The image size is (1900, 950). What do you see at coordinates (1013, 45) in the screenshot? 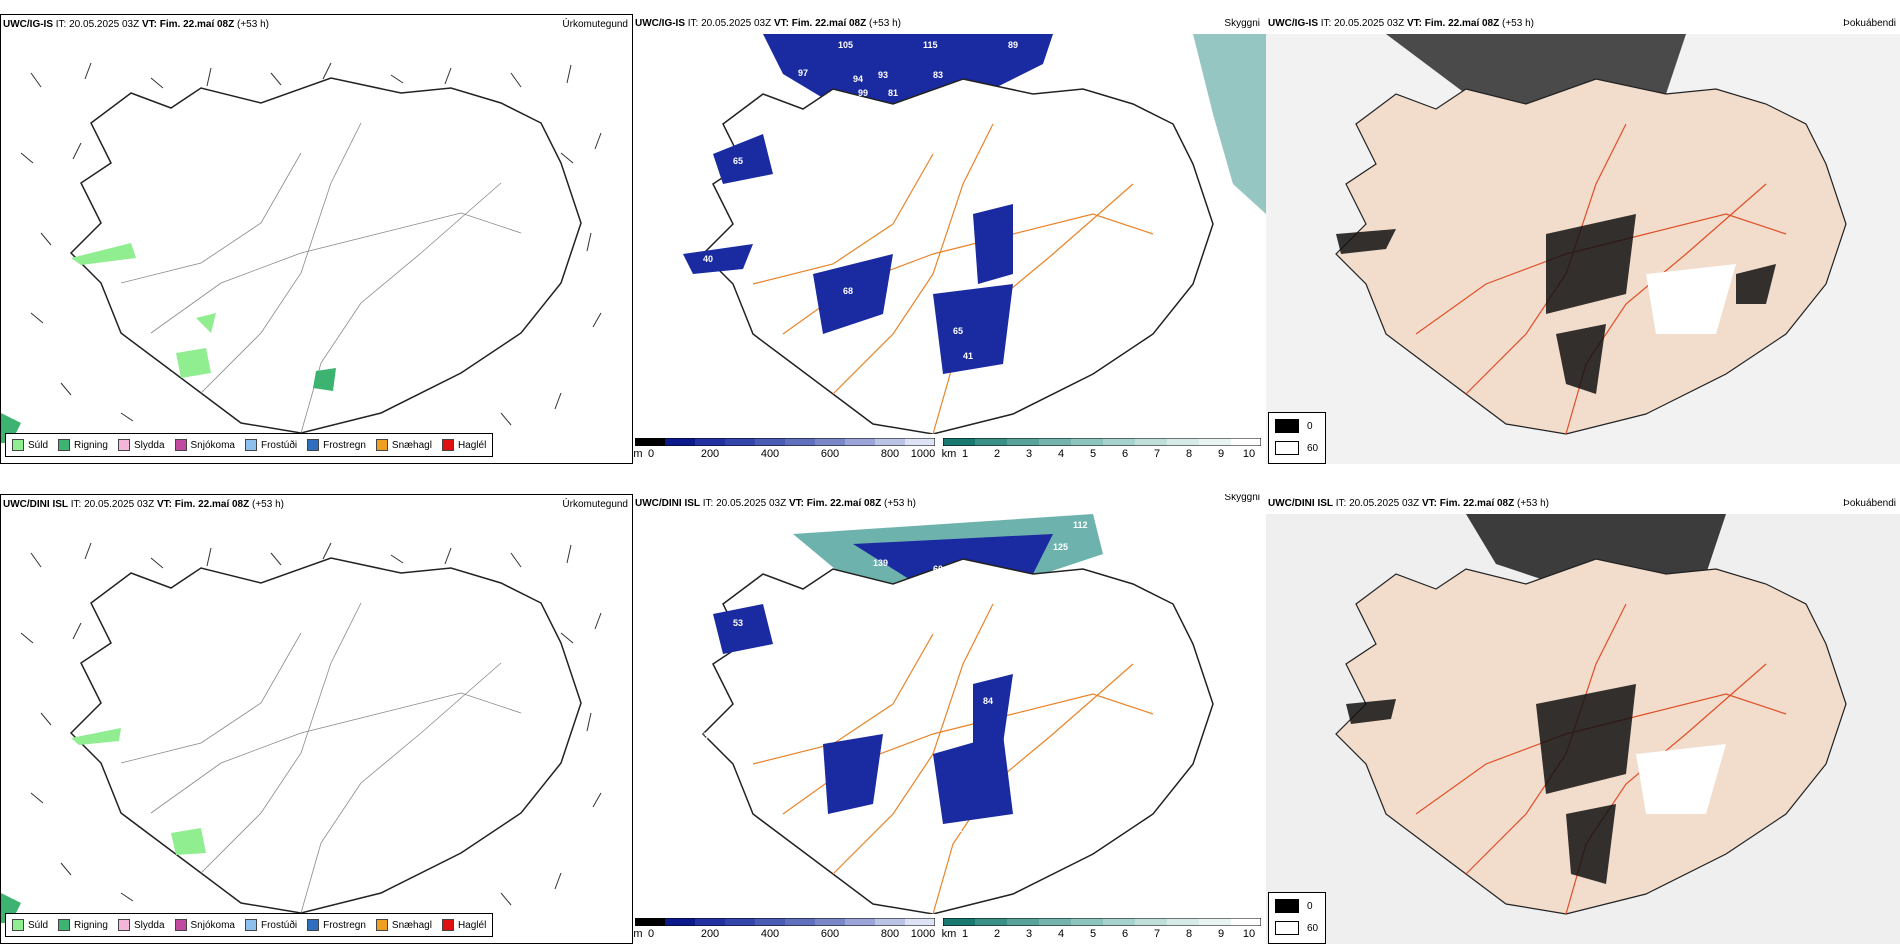
I see `svg-text: 89` at bounding box center [1013, 45].